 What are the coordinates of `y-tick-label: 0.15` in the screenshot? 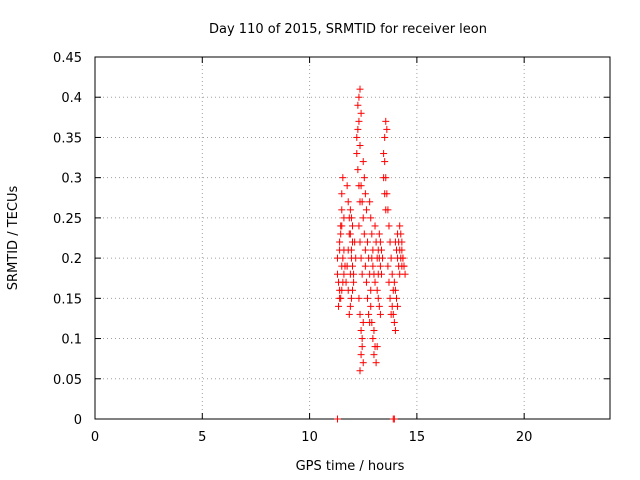 It's located at (67, 299).